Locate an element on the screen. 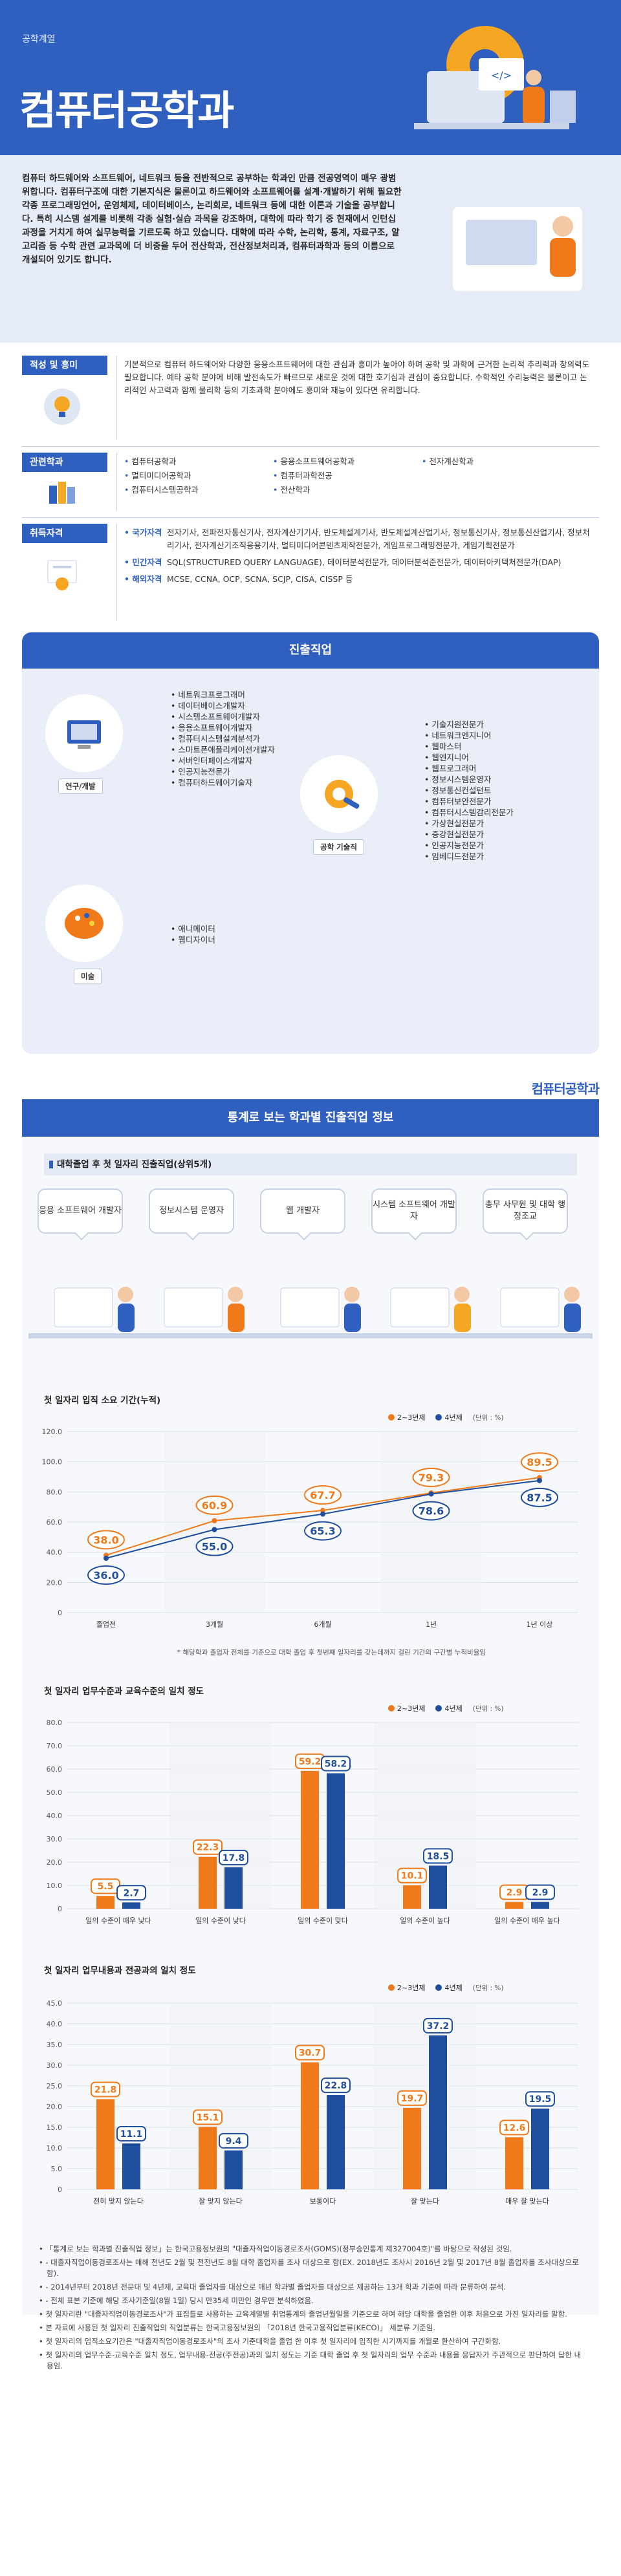 The image size is (621, 2576). job-item: 스마트폰애플리케이션개발자 is located at coordinates (223, 749).